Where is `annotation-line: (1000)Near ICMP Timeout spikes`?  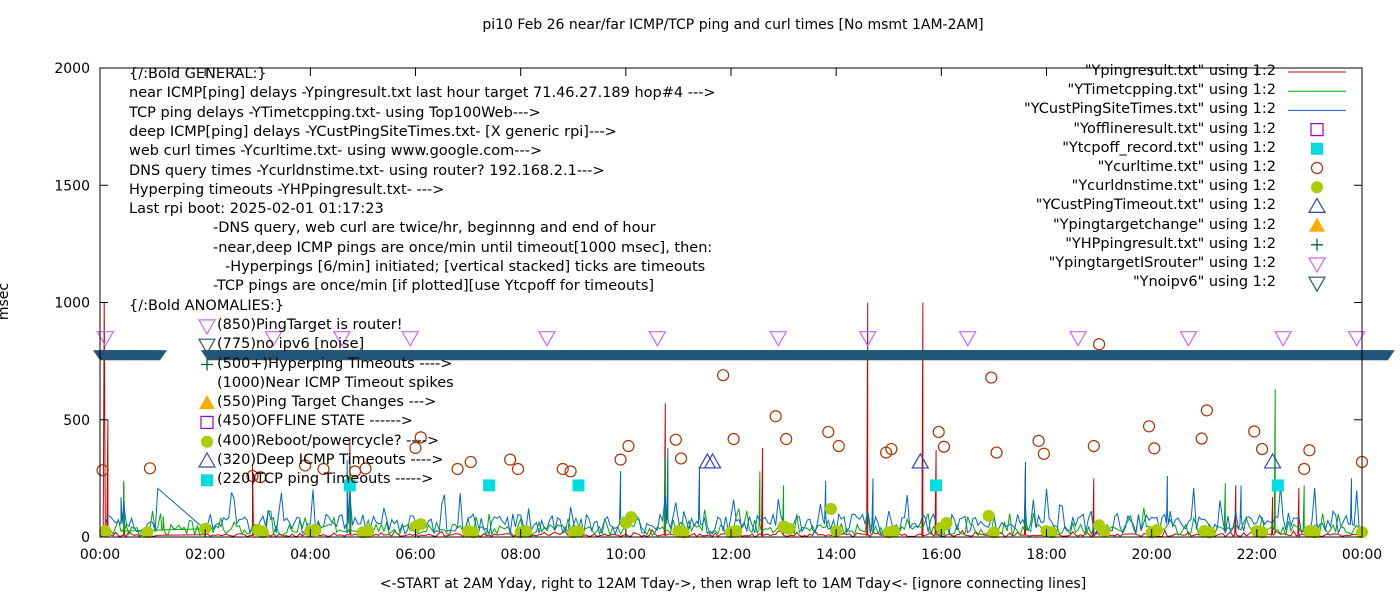
annotation-line: (1000)Near ICMP Timeout spikes is located at coordinates (335, 382).